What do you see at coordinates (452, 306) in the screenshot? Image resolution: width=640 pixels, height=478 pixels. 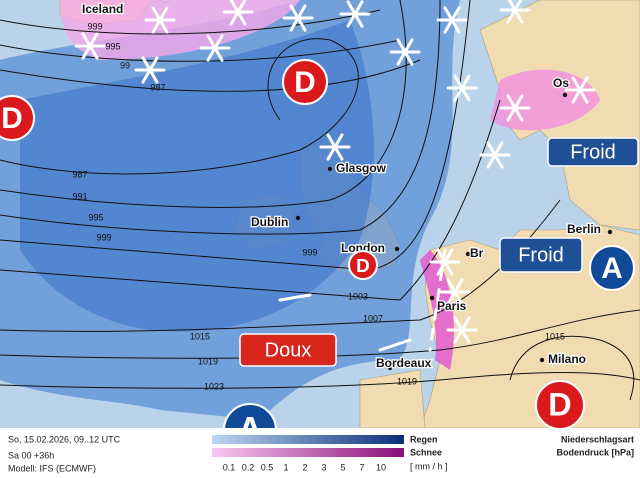 I see `city-label: Paris` at bounding box center [452, 306].